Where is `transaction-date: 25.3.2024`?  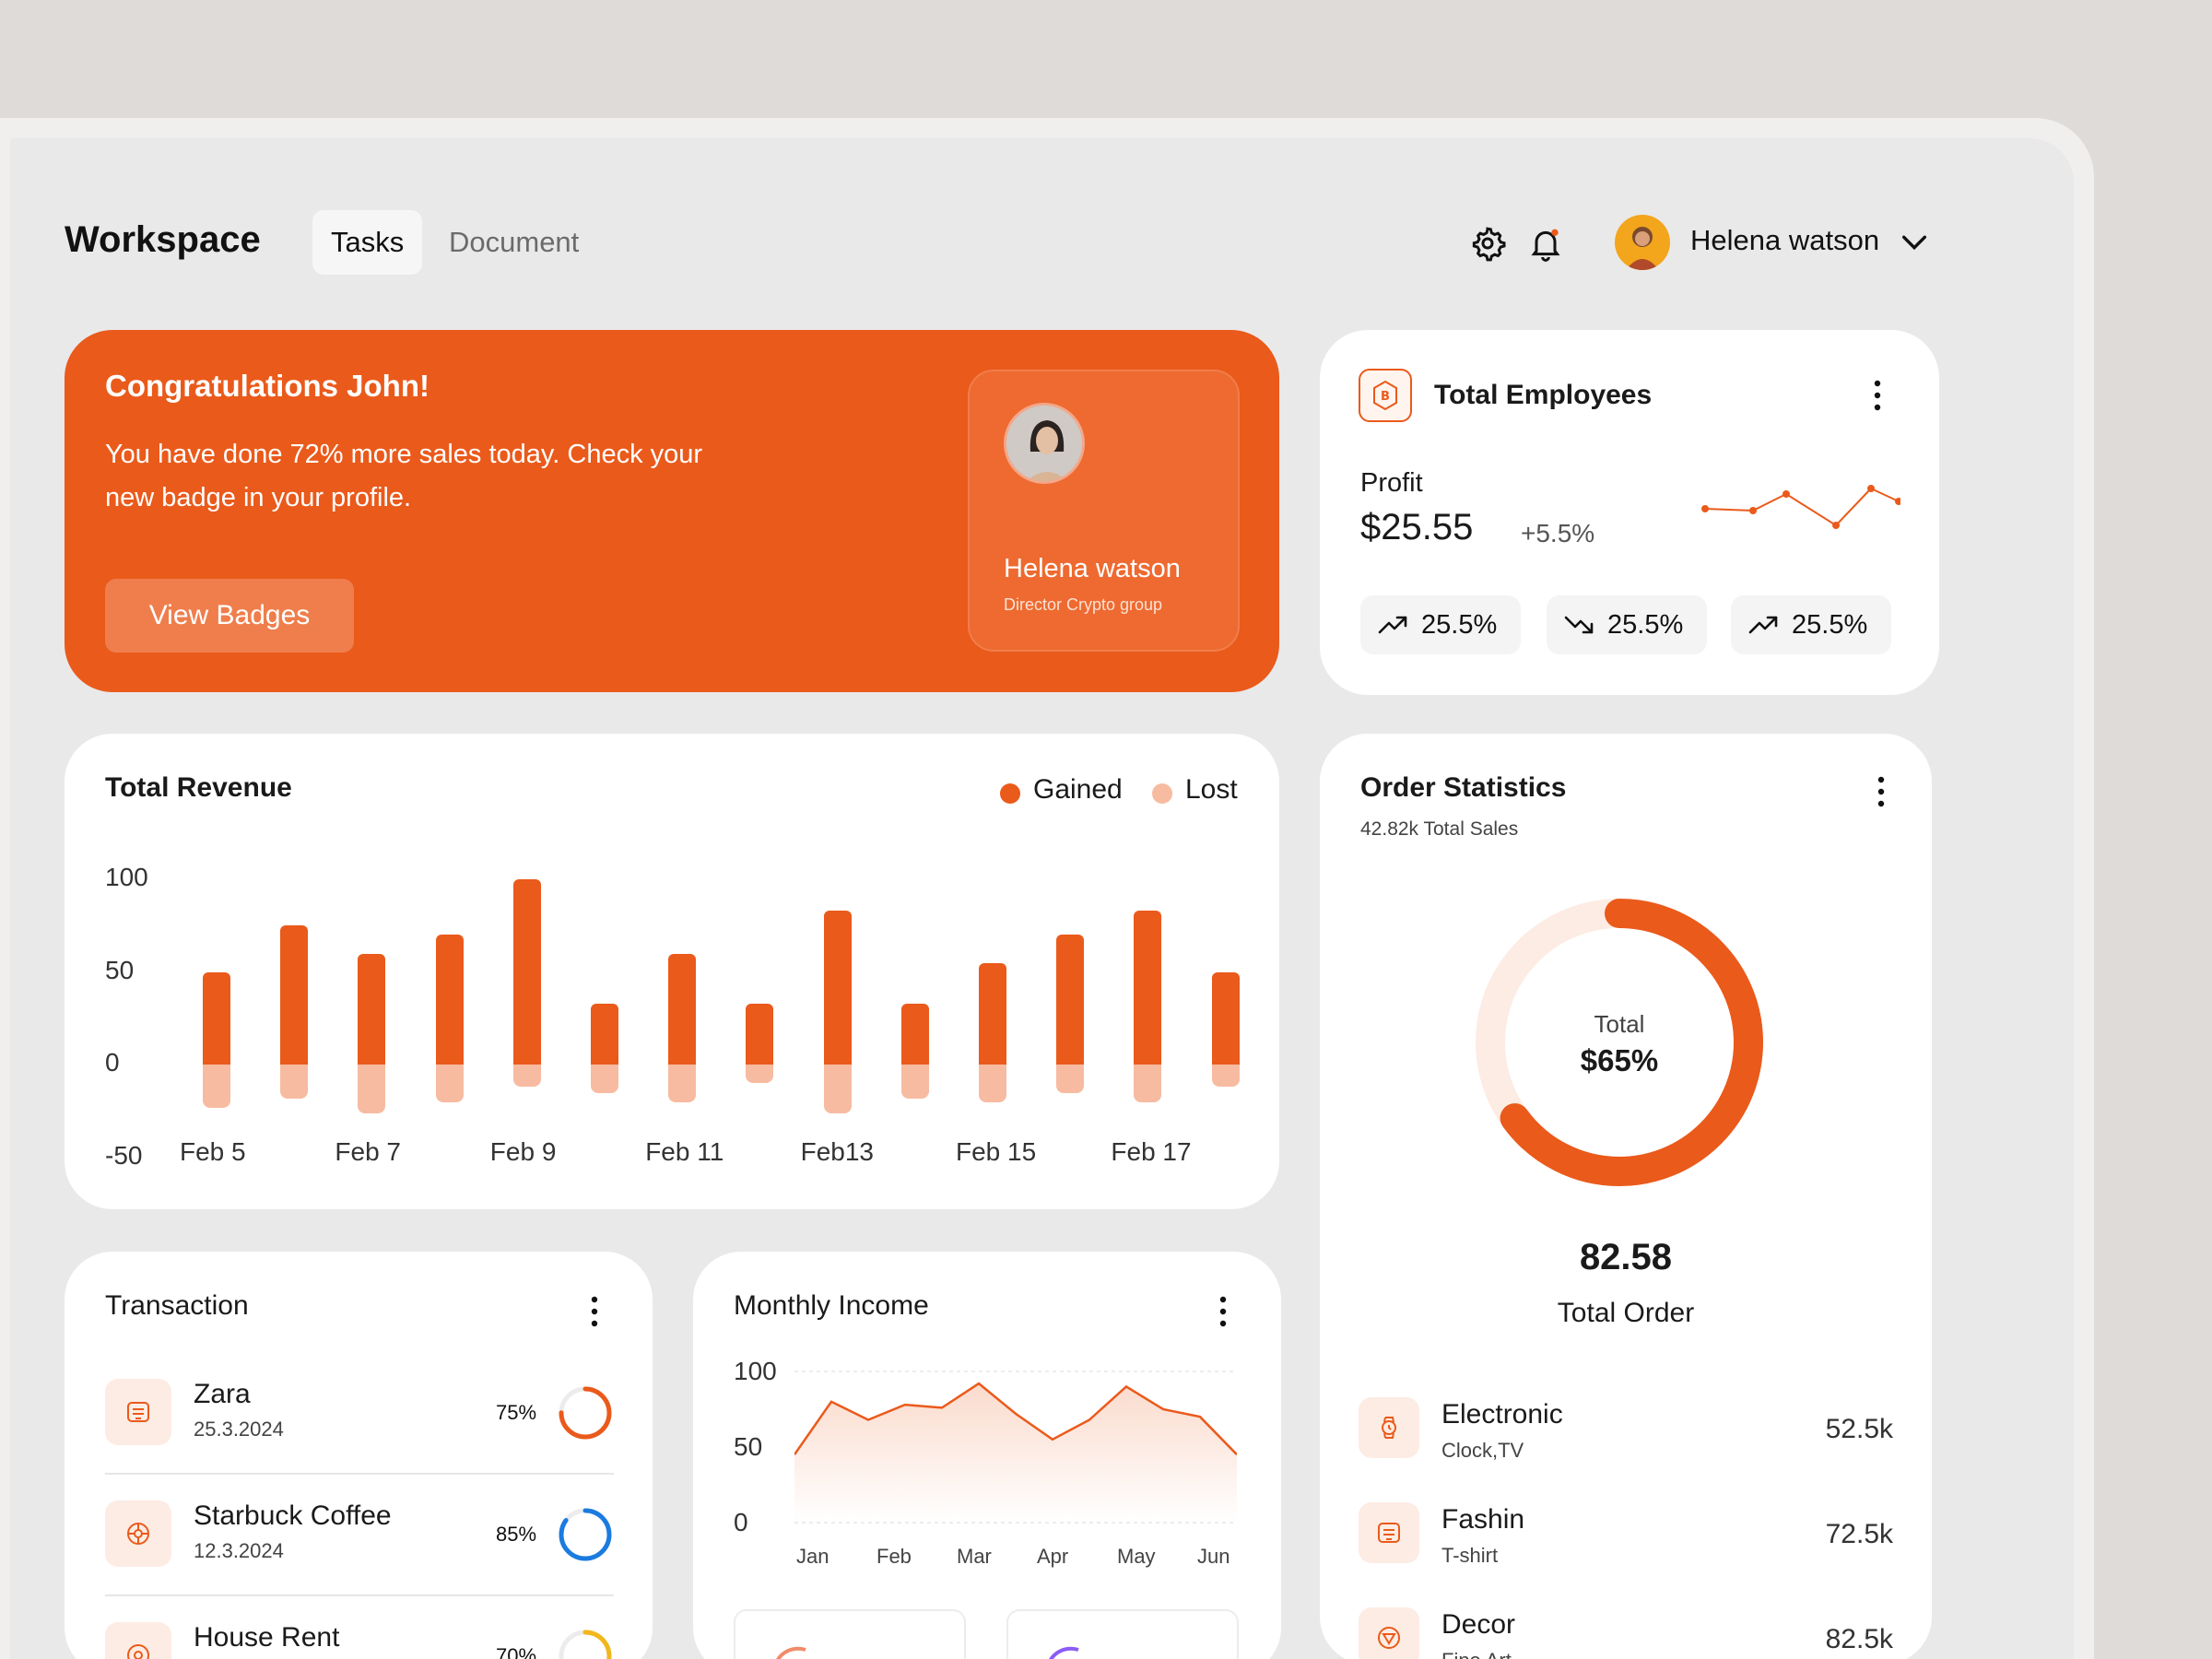 transaction-date: 25.3.2024 is located at coordinates (239, 1429).